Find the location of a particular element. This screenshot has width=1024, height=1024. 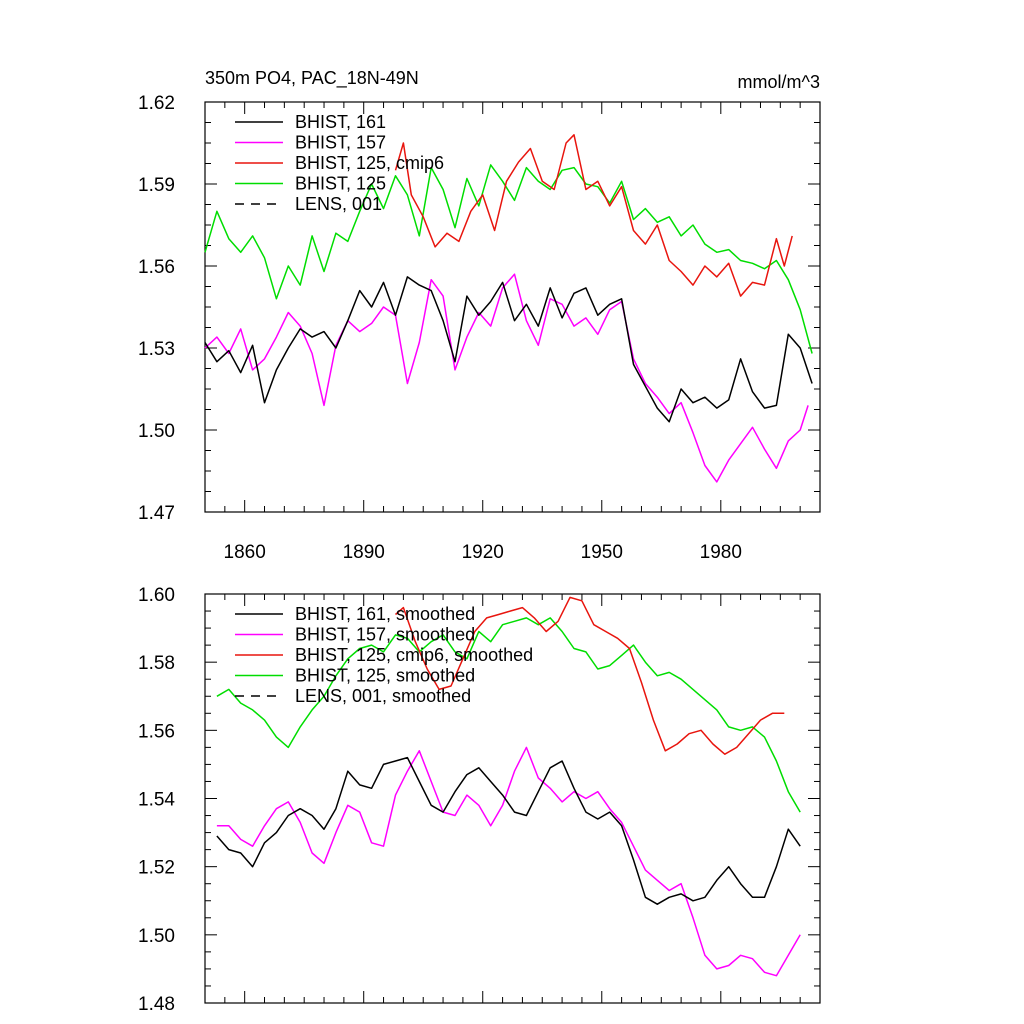

x-tick-label: 1980 is located at coordinates (721, 552).